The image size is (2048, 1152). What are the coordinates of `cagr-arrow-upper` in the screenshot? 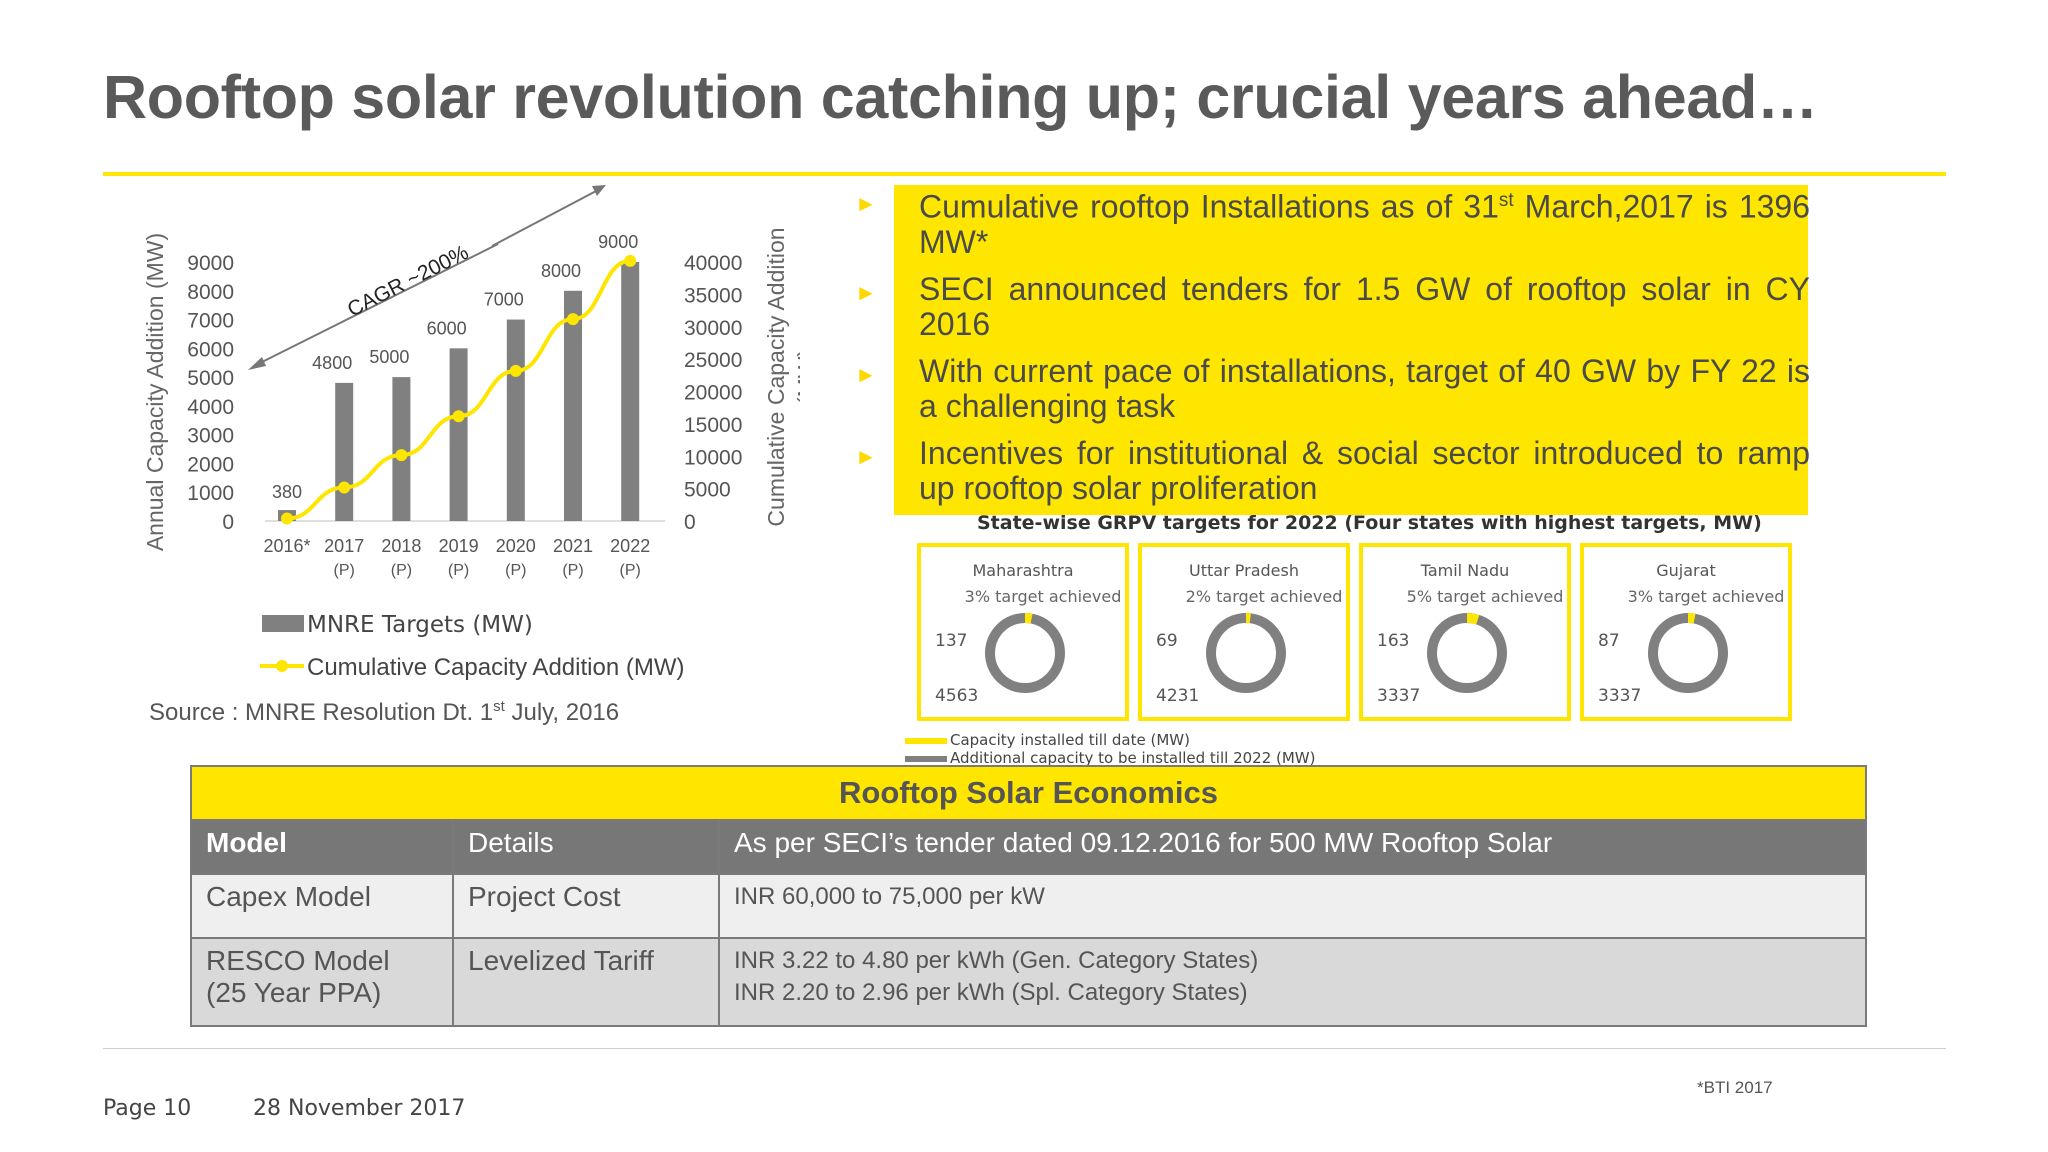 It's located at (545, 218).